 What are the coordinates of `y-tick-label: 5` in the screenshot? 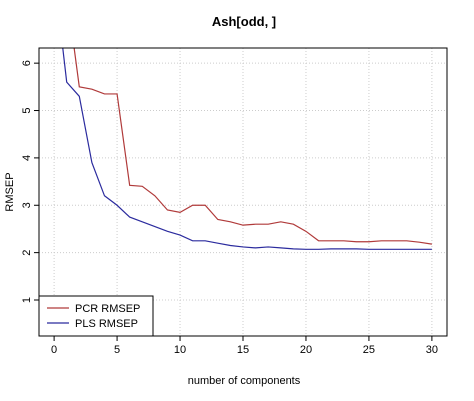 It's located at (27, 110).